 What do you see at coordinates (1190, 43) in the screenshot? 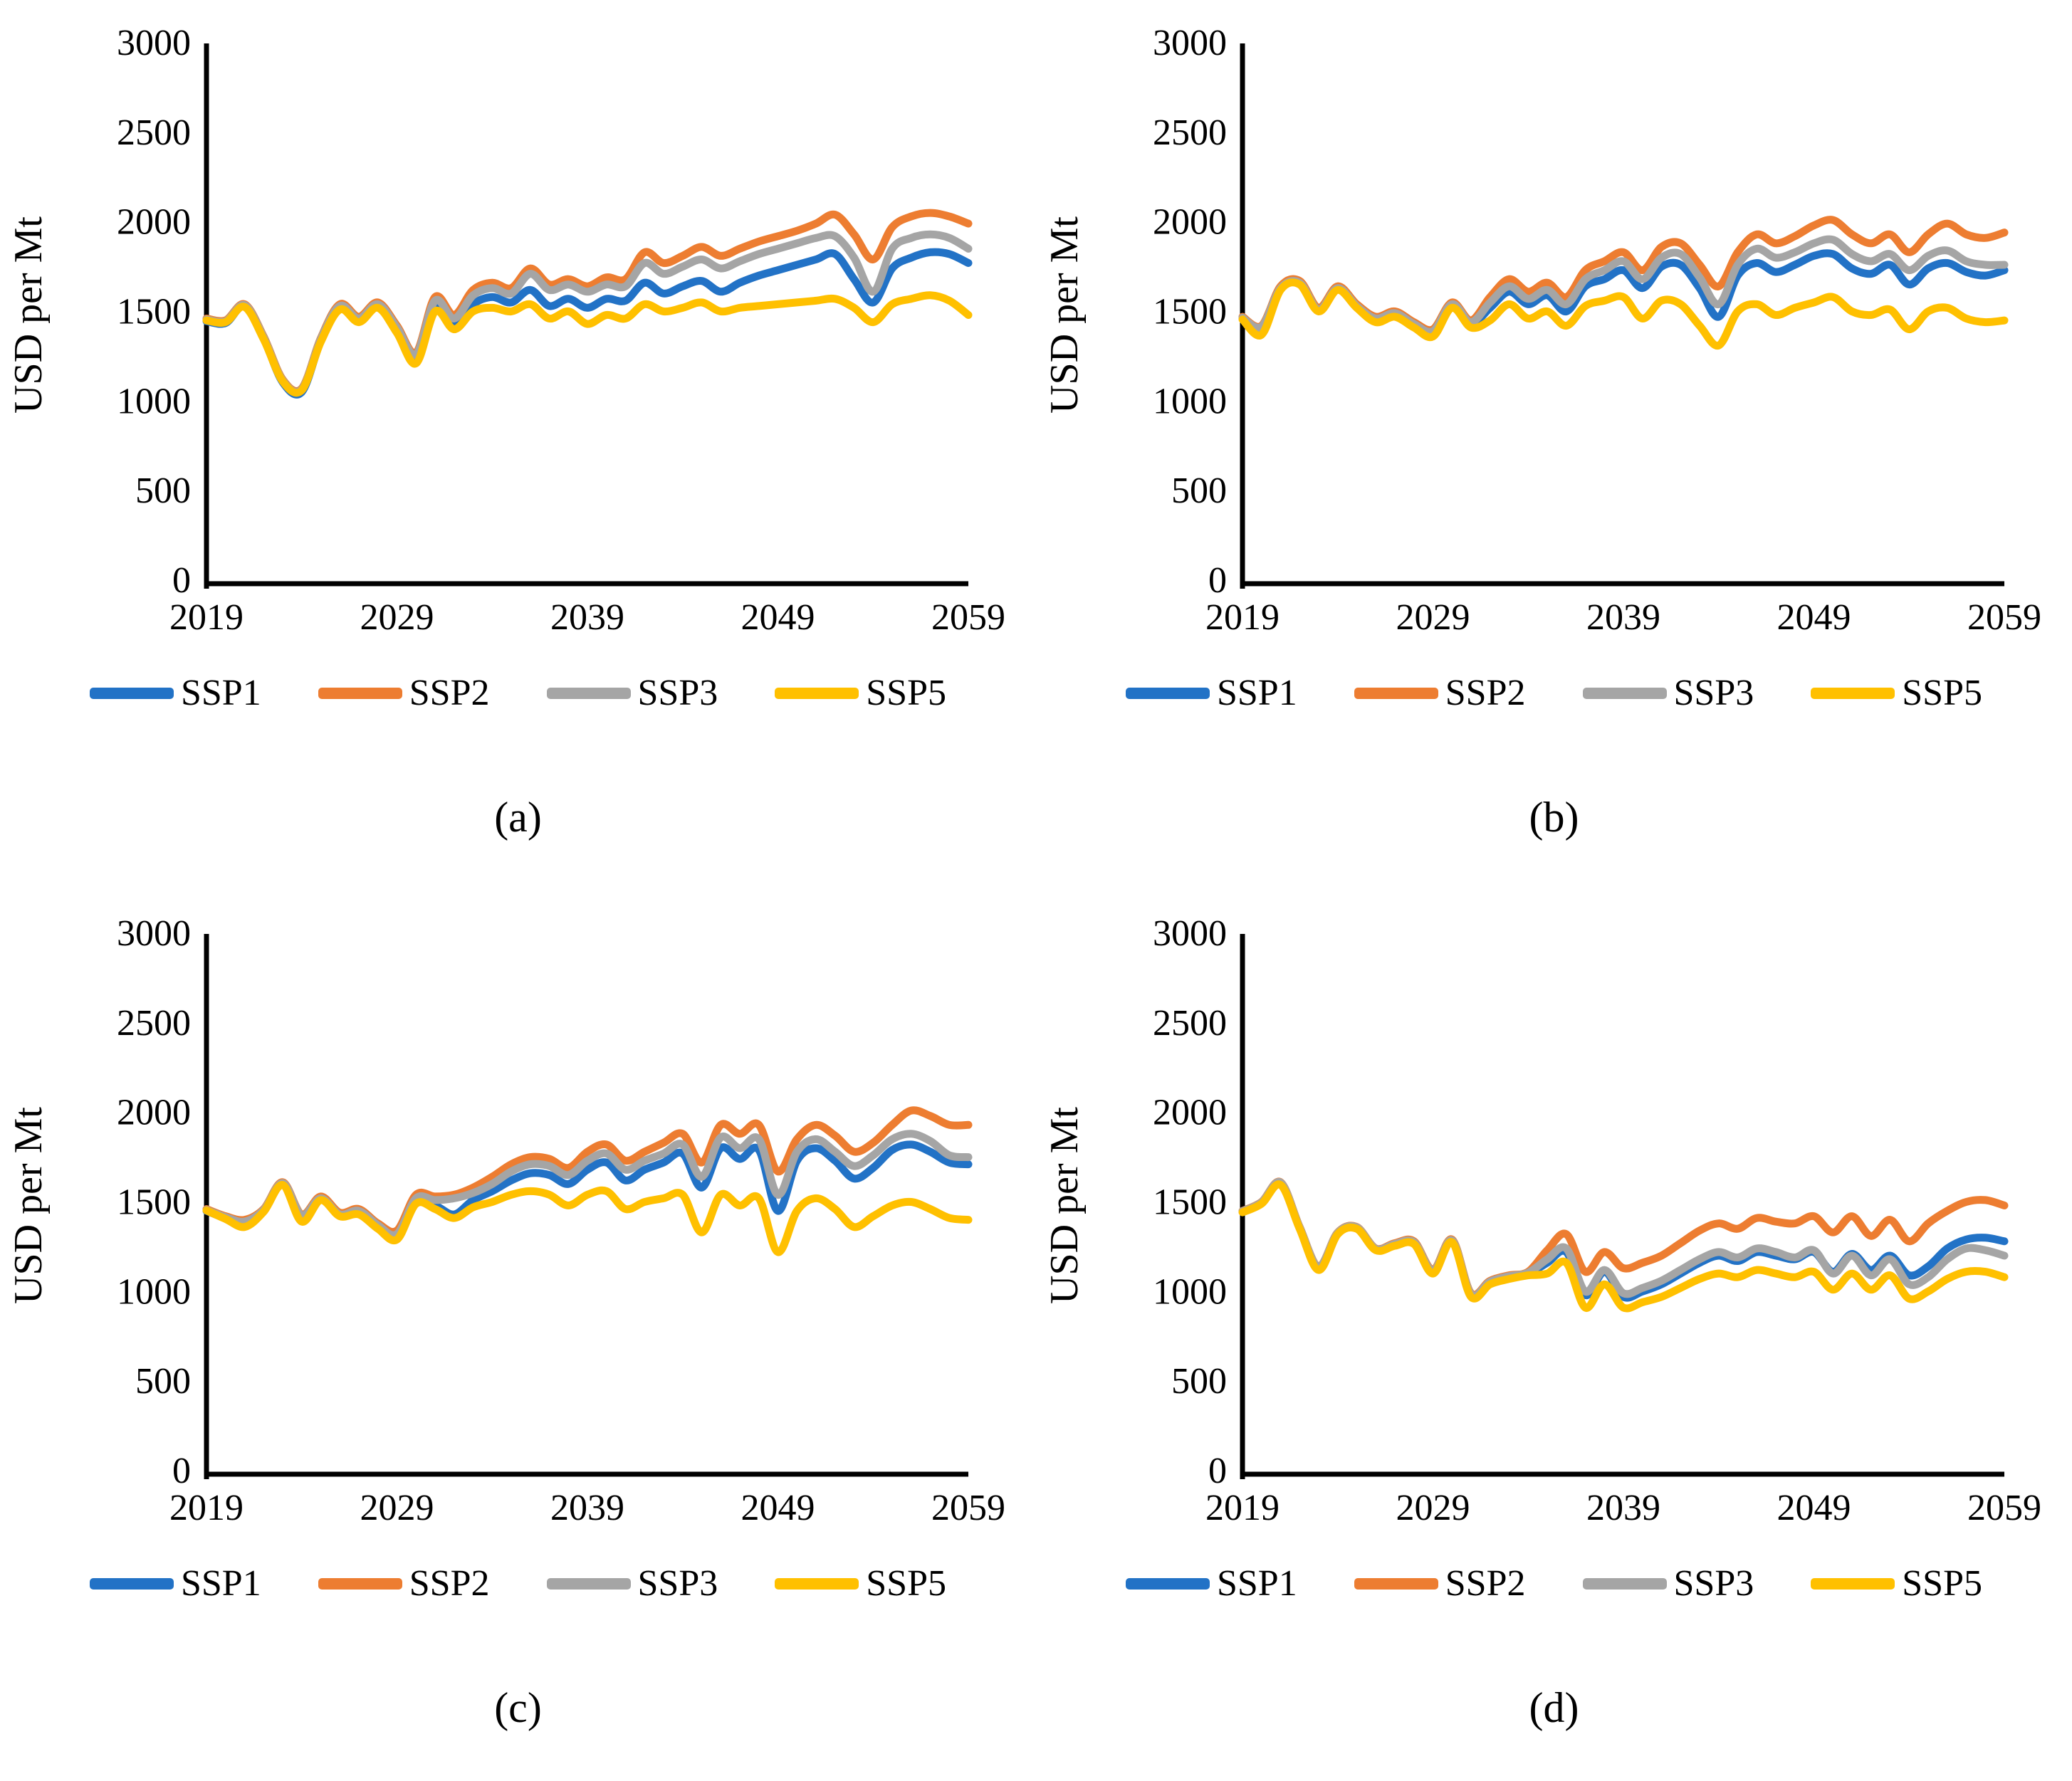
I see `y-tick-label: 3000` at bounding box center [1190, 43].